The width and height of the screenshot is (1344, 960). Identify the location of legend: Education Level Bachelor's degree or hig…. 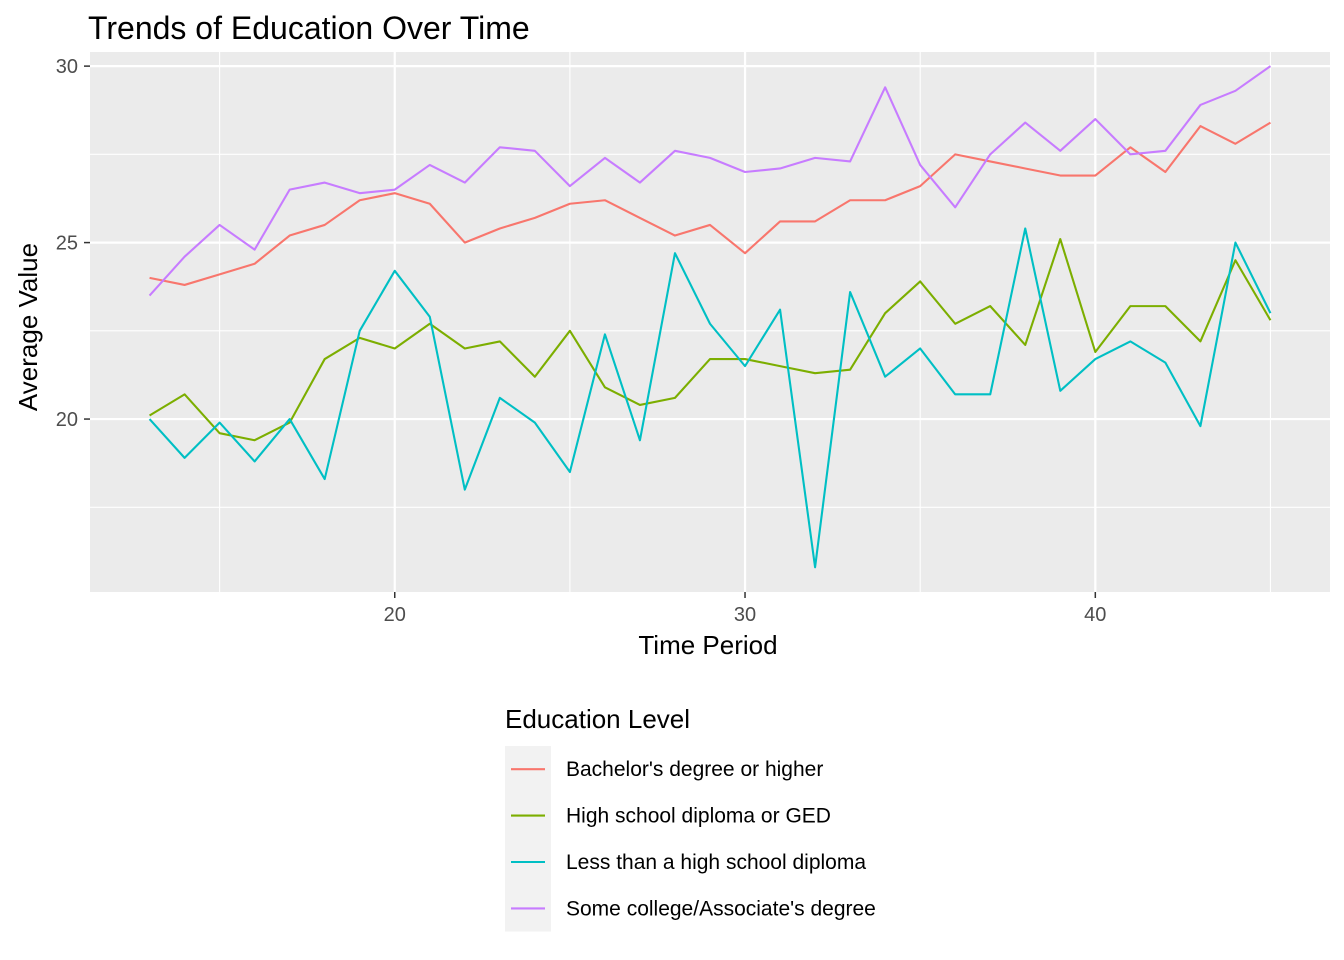
(690, 818).